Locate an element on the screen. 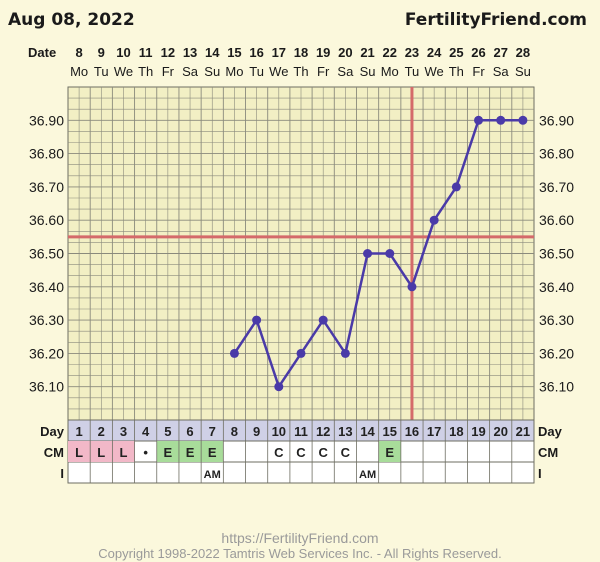 The height and width of the screenshot is (562, 600). y-tick-label-left: 36.50 is located at coordinates (46, 254).